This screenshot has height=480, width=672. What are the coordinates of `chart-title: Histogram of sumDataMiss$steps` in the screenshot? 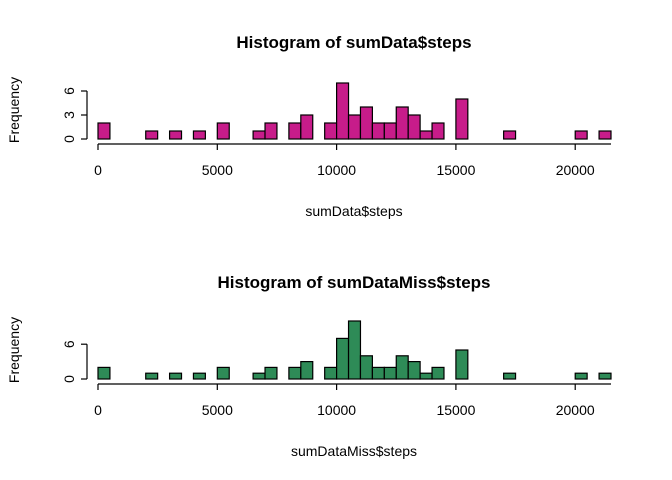 It's located at (353, 282).